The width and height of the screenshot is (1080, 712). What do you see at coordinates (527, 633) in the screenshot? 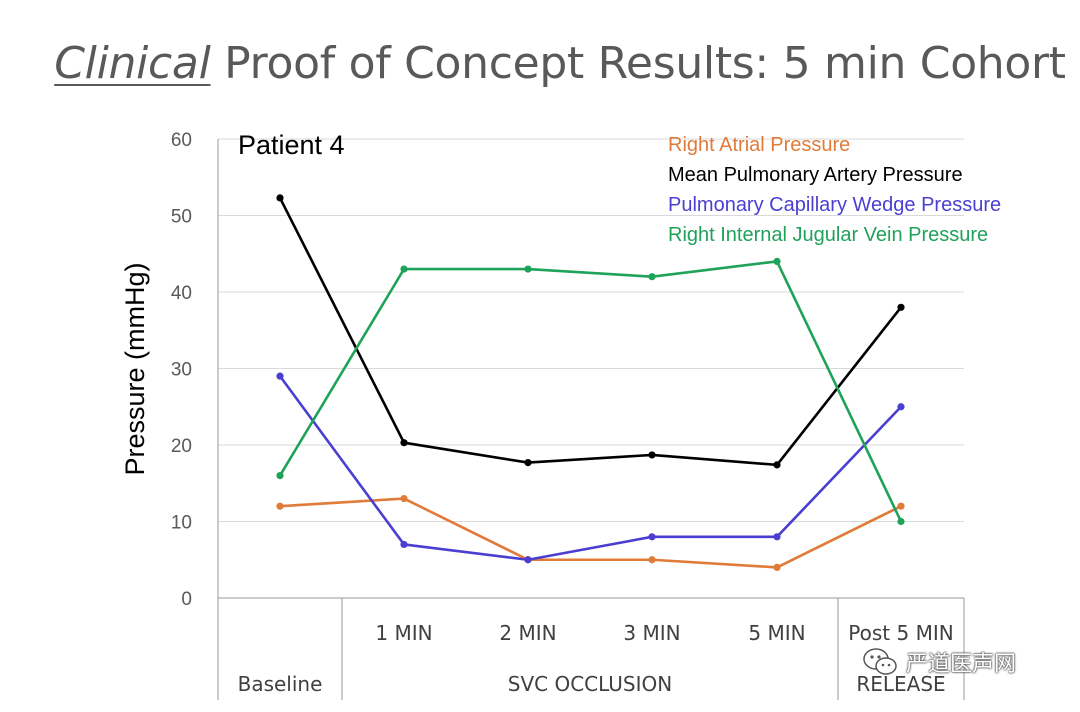
I see `x-tick-label: 2 MIN` at bounding box center [527, 633].